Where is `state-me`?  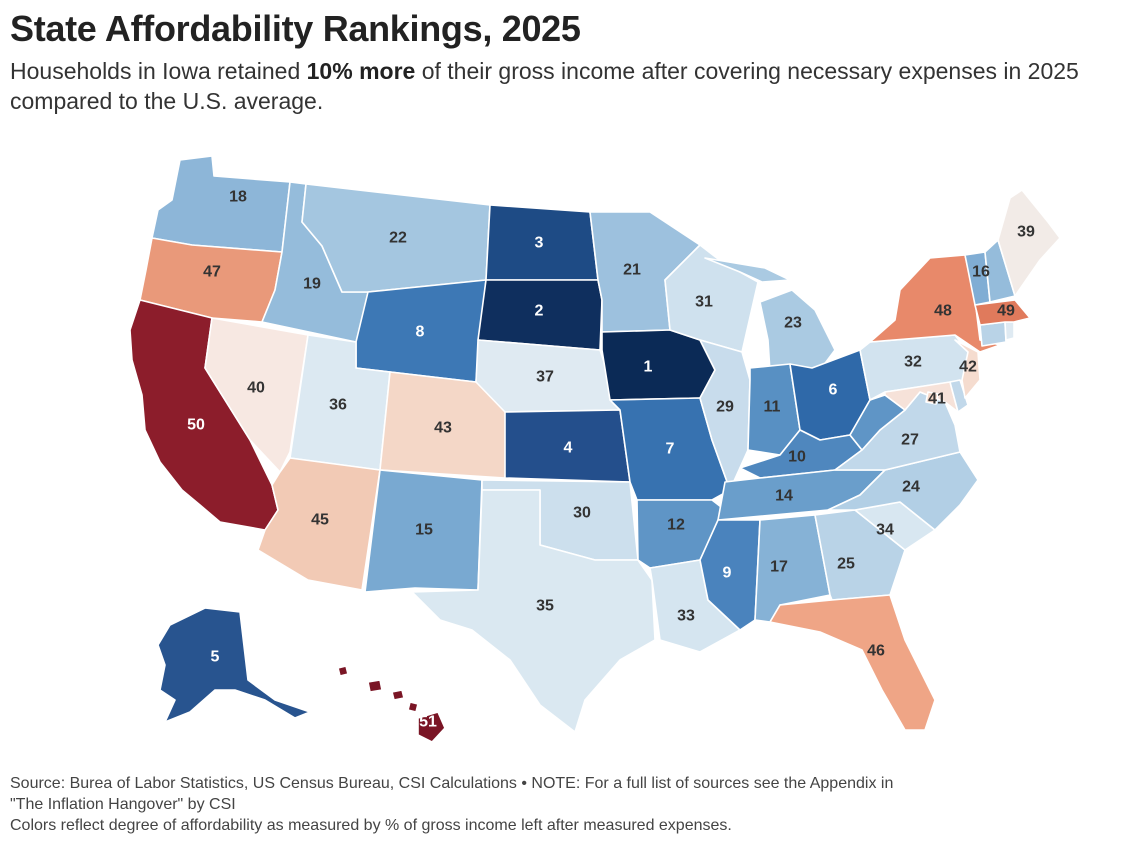 state-me is located at coordinates (1029, 243).